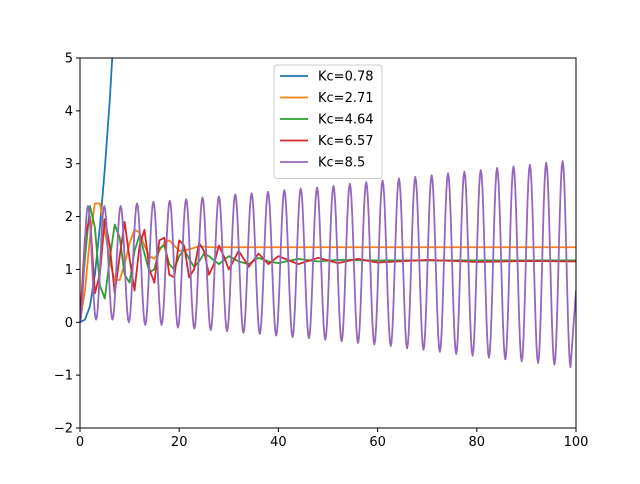  I want to click on x-tick-label: 60, so click(377, 442).